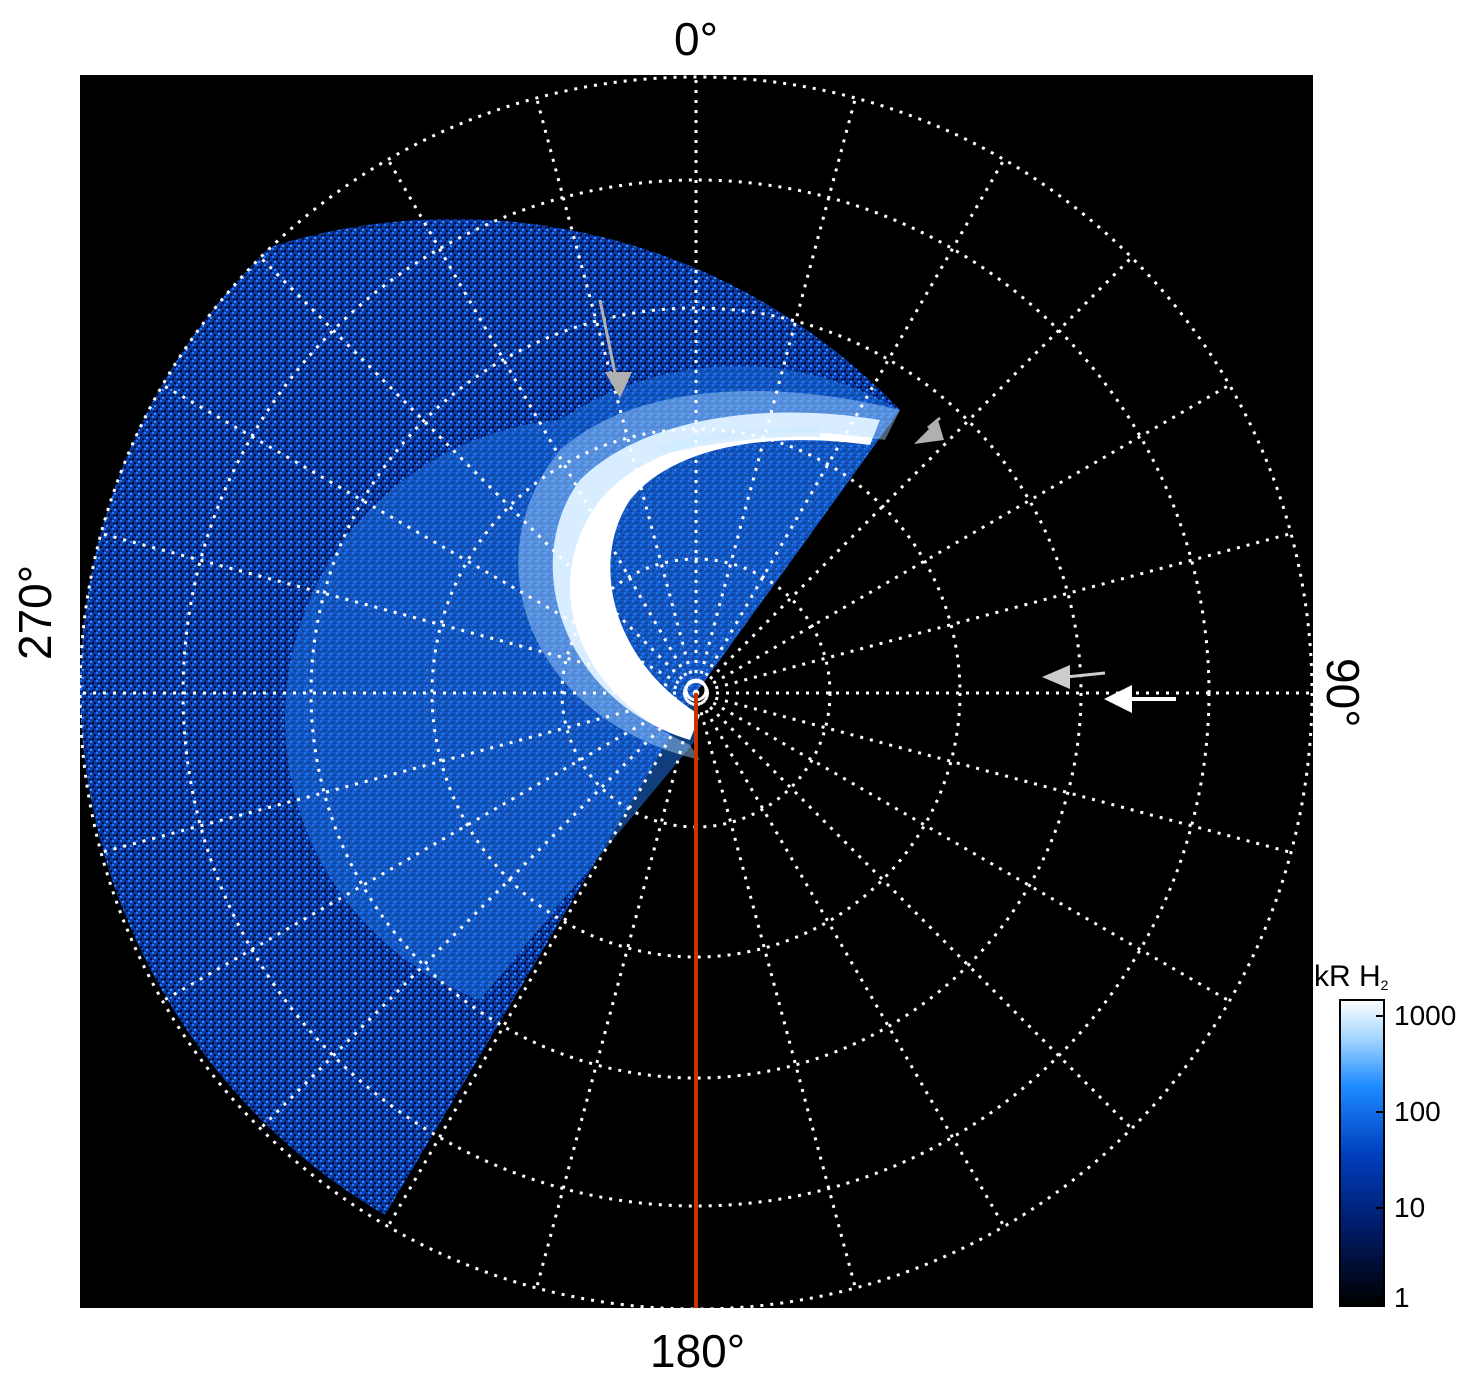 This screenshot has width=1481, height=1384. I want to click on angle-label-90: 90°, so click(1343, 693).